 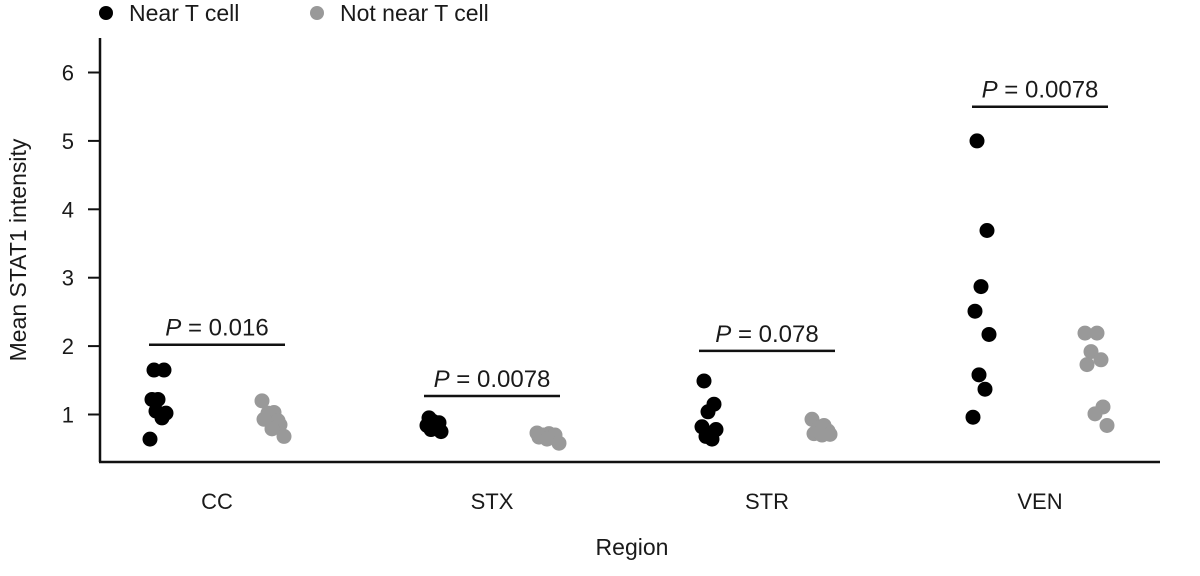 I want to click on x-tick-label-stx: STX, so click(x=492, y=501).